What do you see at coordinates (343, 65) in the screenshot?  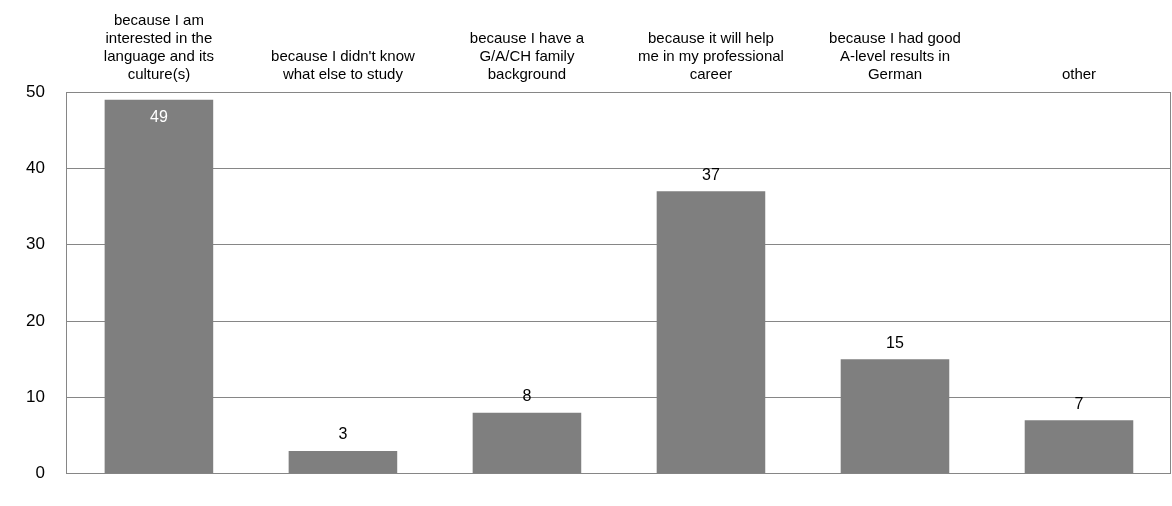 I see `x-tick-label: because I didn't know what else to study` at bounding box center [343, 65].